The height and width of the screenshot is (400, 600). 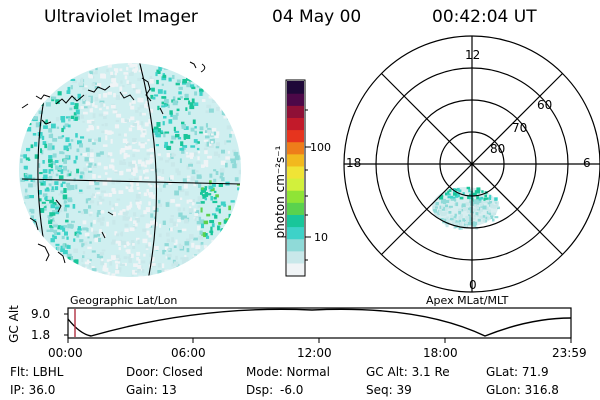 I want to click on altitude-ytick-high: 9.0, so click(x=41, y=314).